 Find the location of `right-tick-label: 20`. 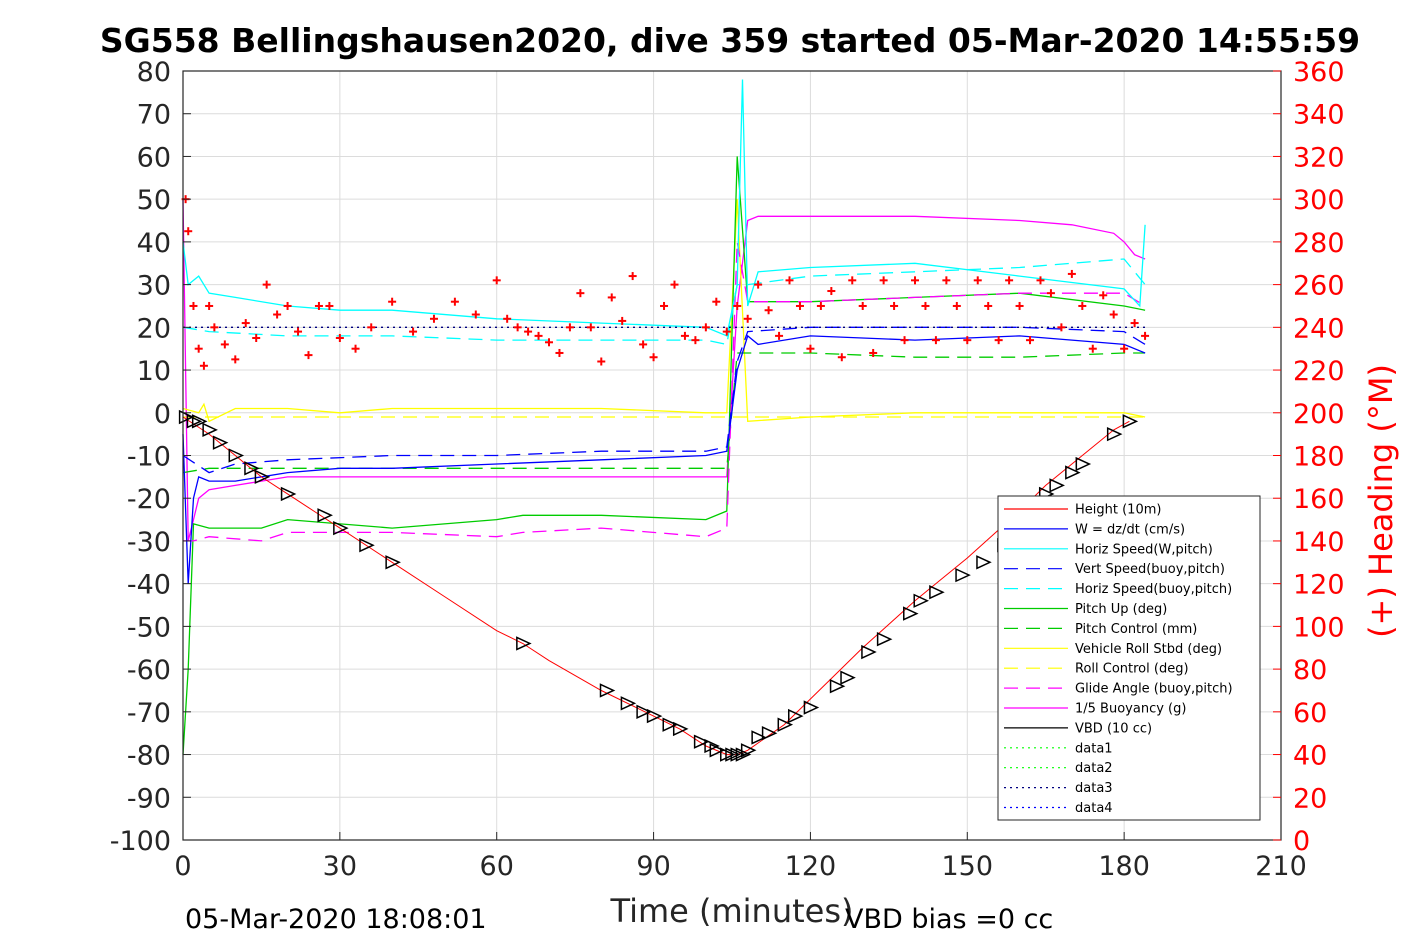

right-tick-label: 20 is located at coordinates (1310, 798).